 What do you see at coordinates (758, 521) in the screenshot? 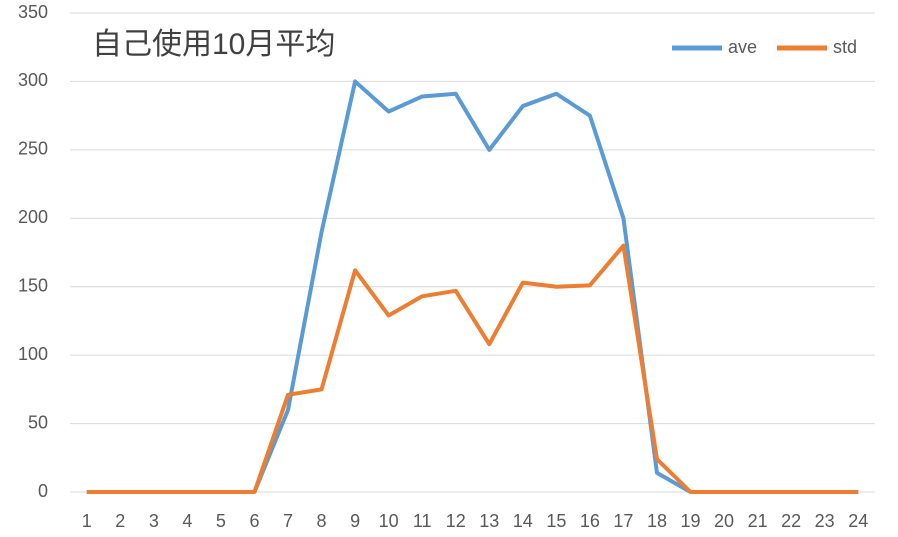
I see `x-tick-label: 21` at bounding box center [758, 521].